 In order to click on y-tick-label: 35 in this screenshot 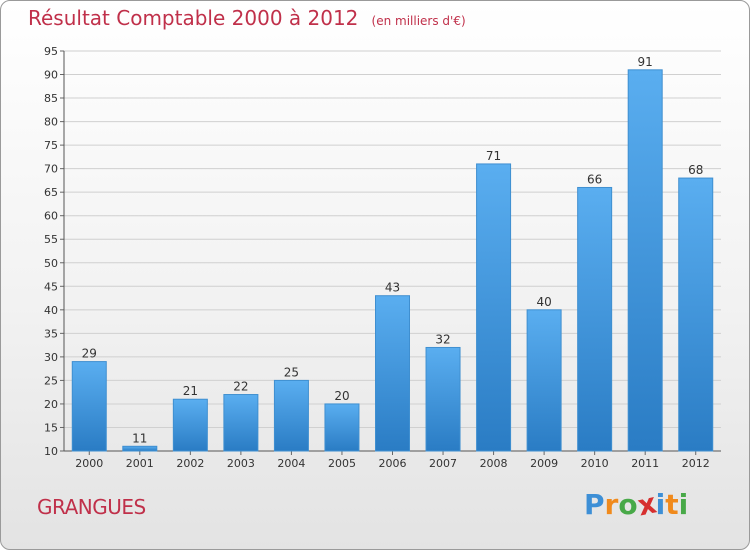, I will do `click(51, 333)`.